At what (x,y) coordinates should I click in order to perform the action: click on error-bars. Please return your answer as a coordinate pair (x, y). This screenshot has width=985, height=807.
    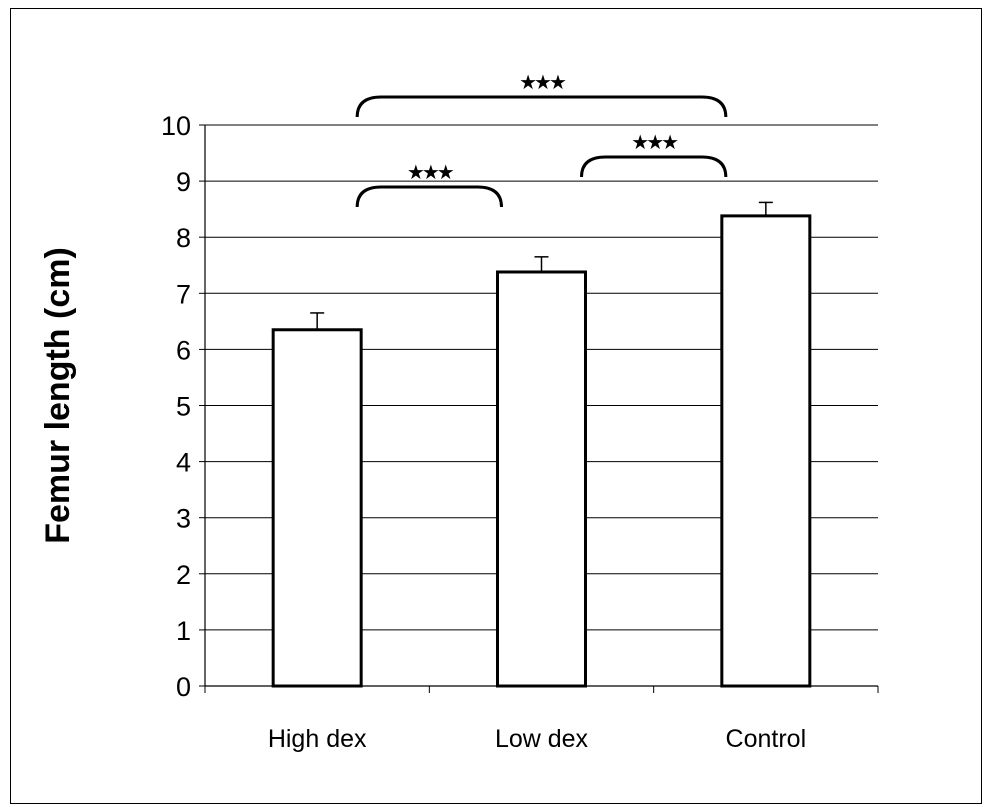
    Looking at the image, I should click on (541, 265).